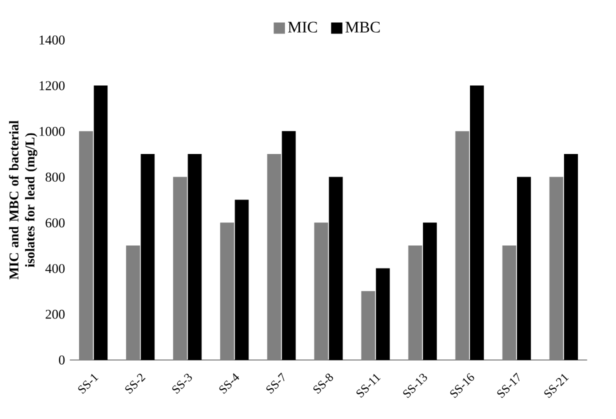 This screenshot has width=616, height=419. What do you see at coordinates (362, 27) in the screenshot?
I see `legend-label: MBC` at bounding box center [362, 27].